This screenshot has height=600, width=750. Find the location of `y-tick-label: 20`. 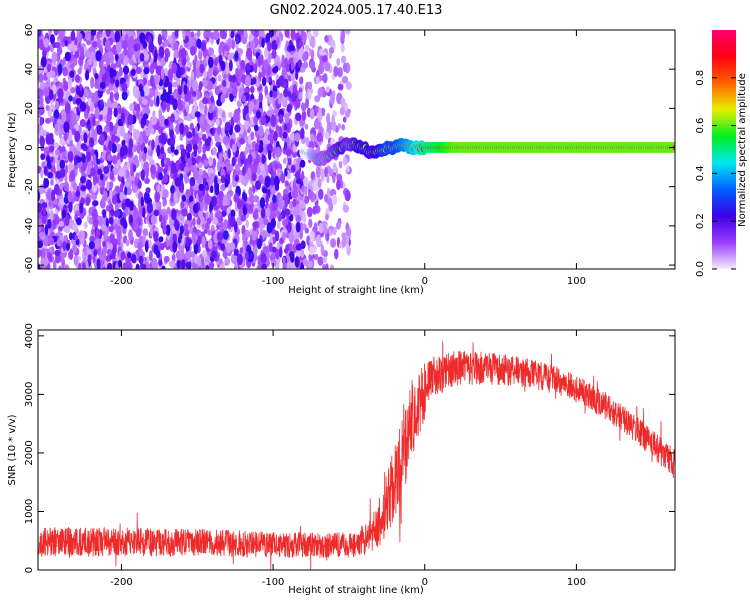

y-tick-label: 20 is located at coordinates (29, 108).